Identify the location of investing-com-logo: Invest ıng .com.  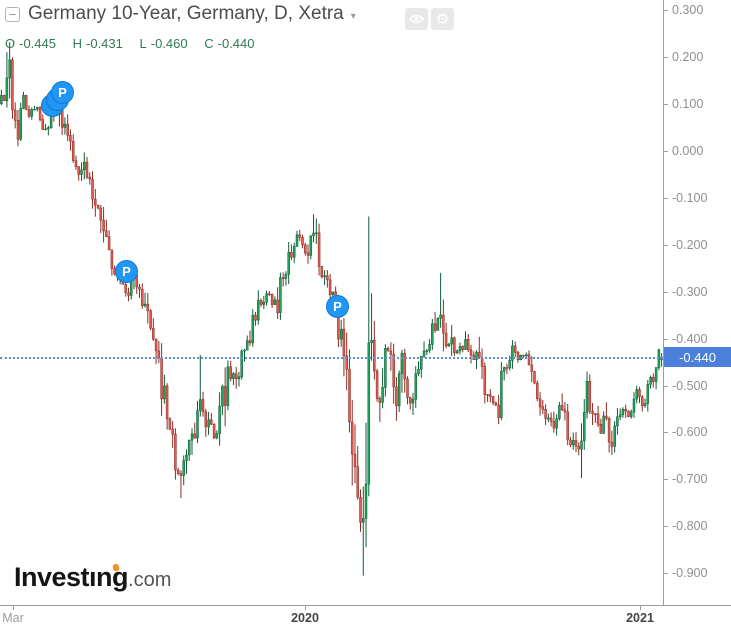
(92, 577).